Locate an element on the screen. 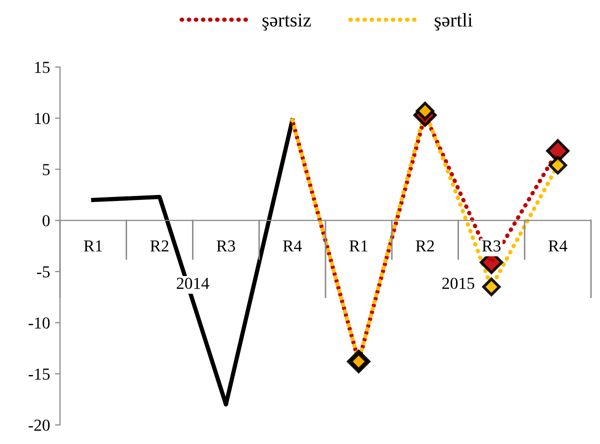 The image size is (600, 444). annotation: 2015 is located at coordinates (458, 283).